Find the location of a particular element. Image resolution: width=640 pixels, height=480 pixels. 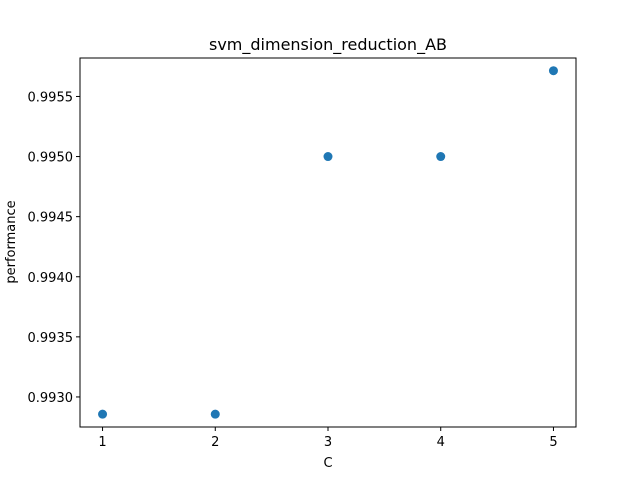

y-tick-label: 0.9955 is located at coordinates (51, 97).